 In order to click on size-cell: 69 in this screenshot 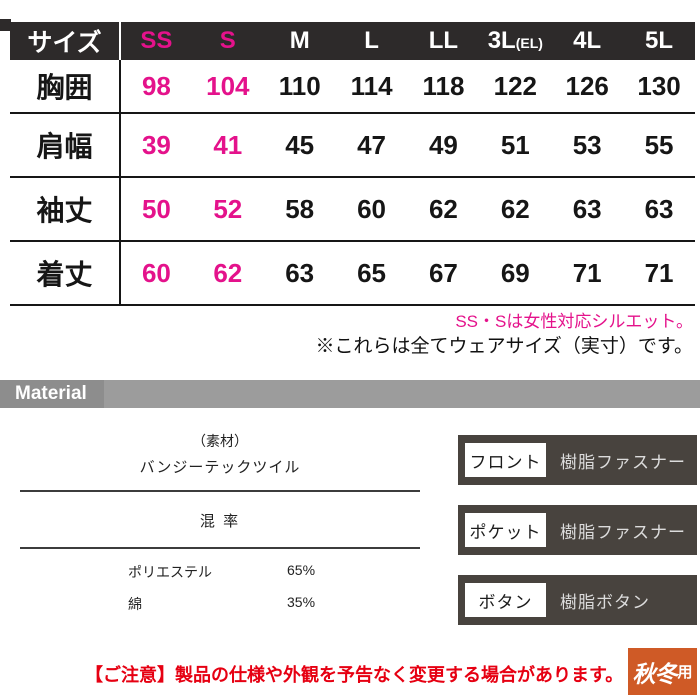, I will do `click(515, 273)`.